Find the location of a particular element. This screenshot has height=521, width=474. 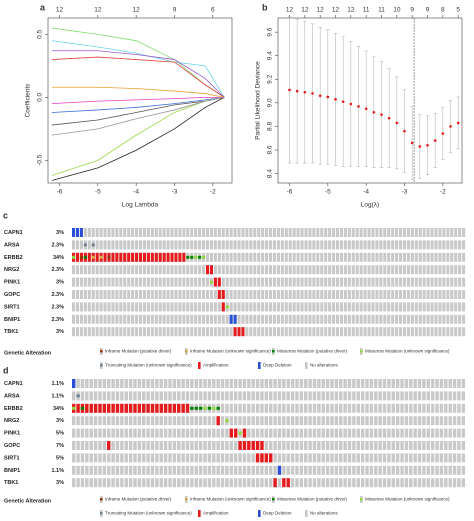

gene-percent: 2.3% is located at coordinates (57, 245).